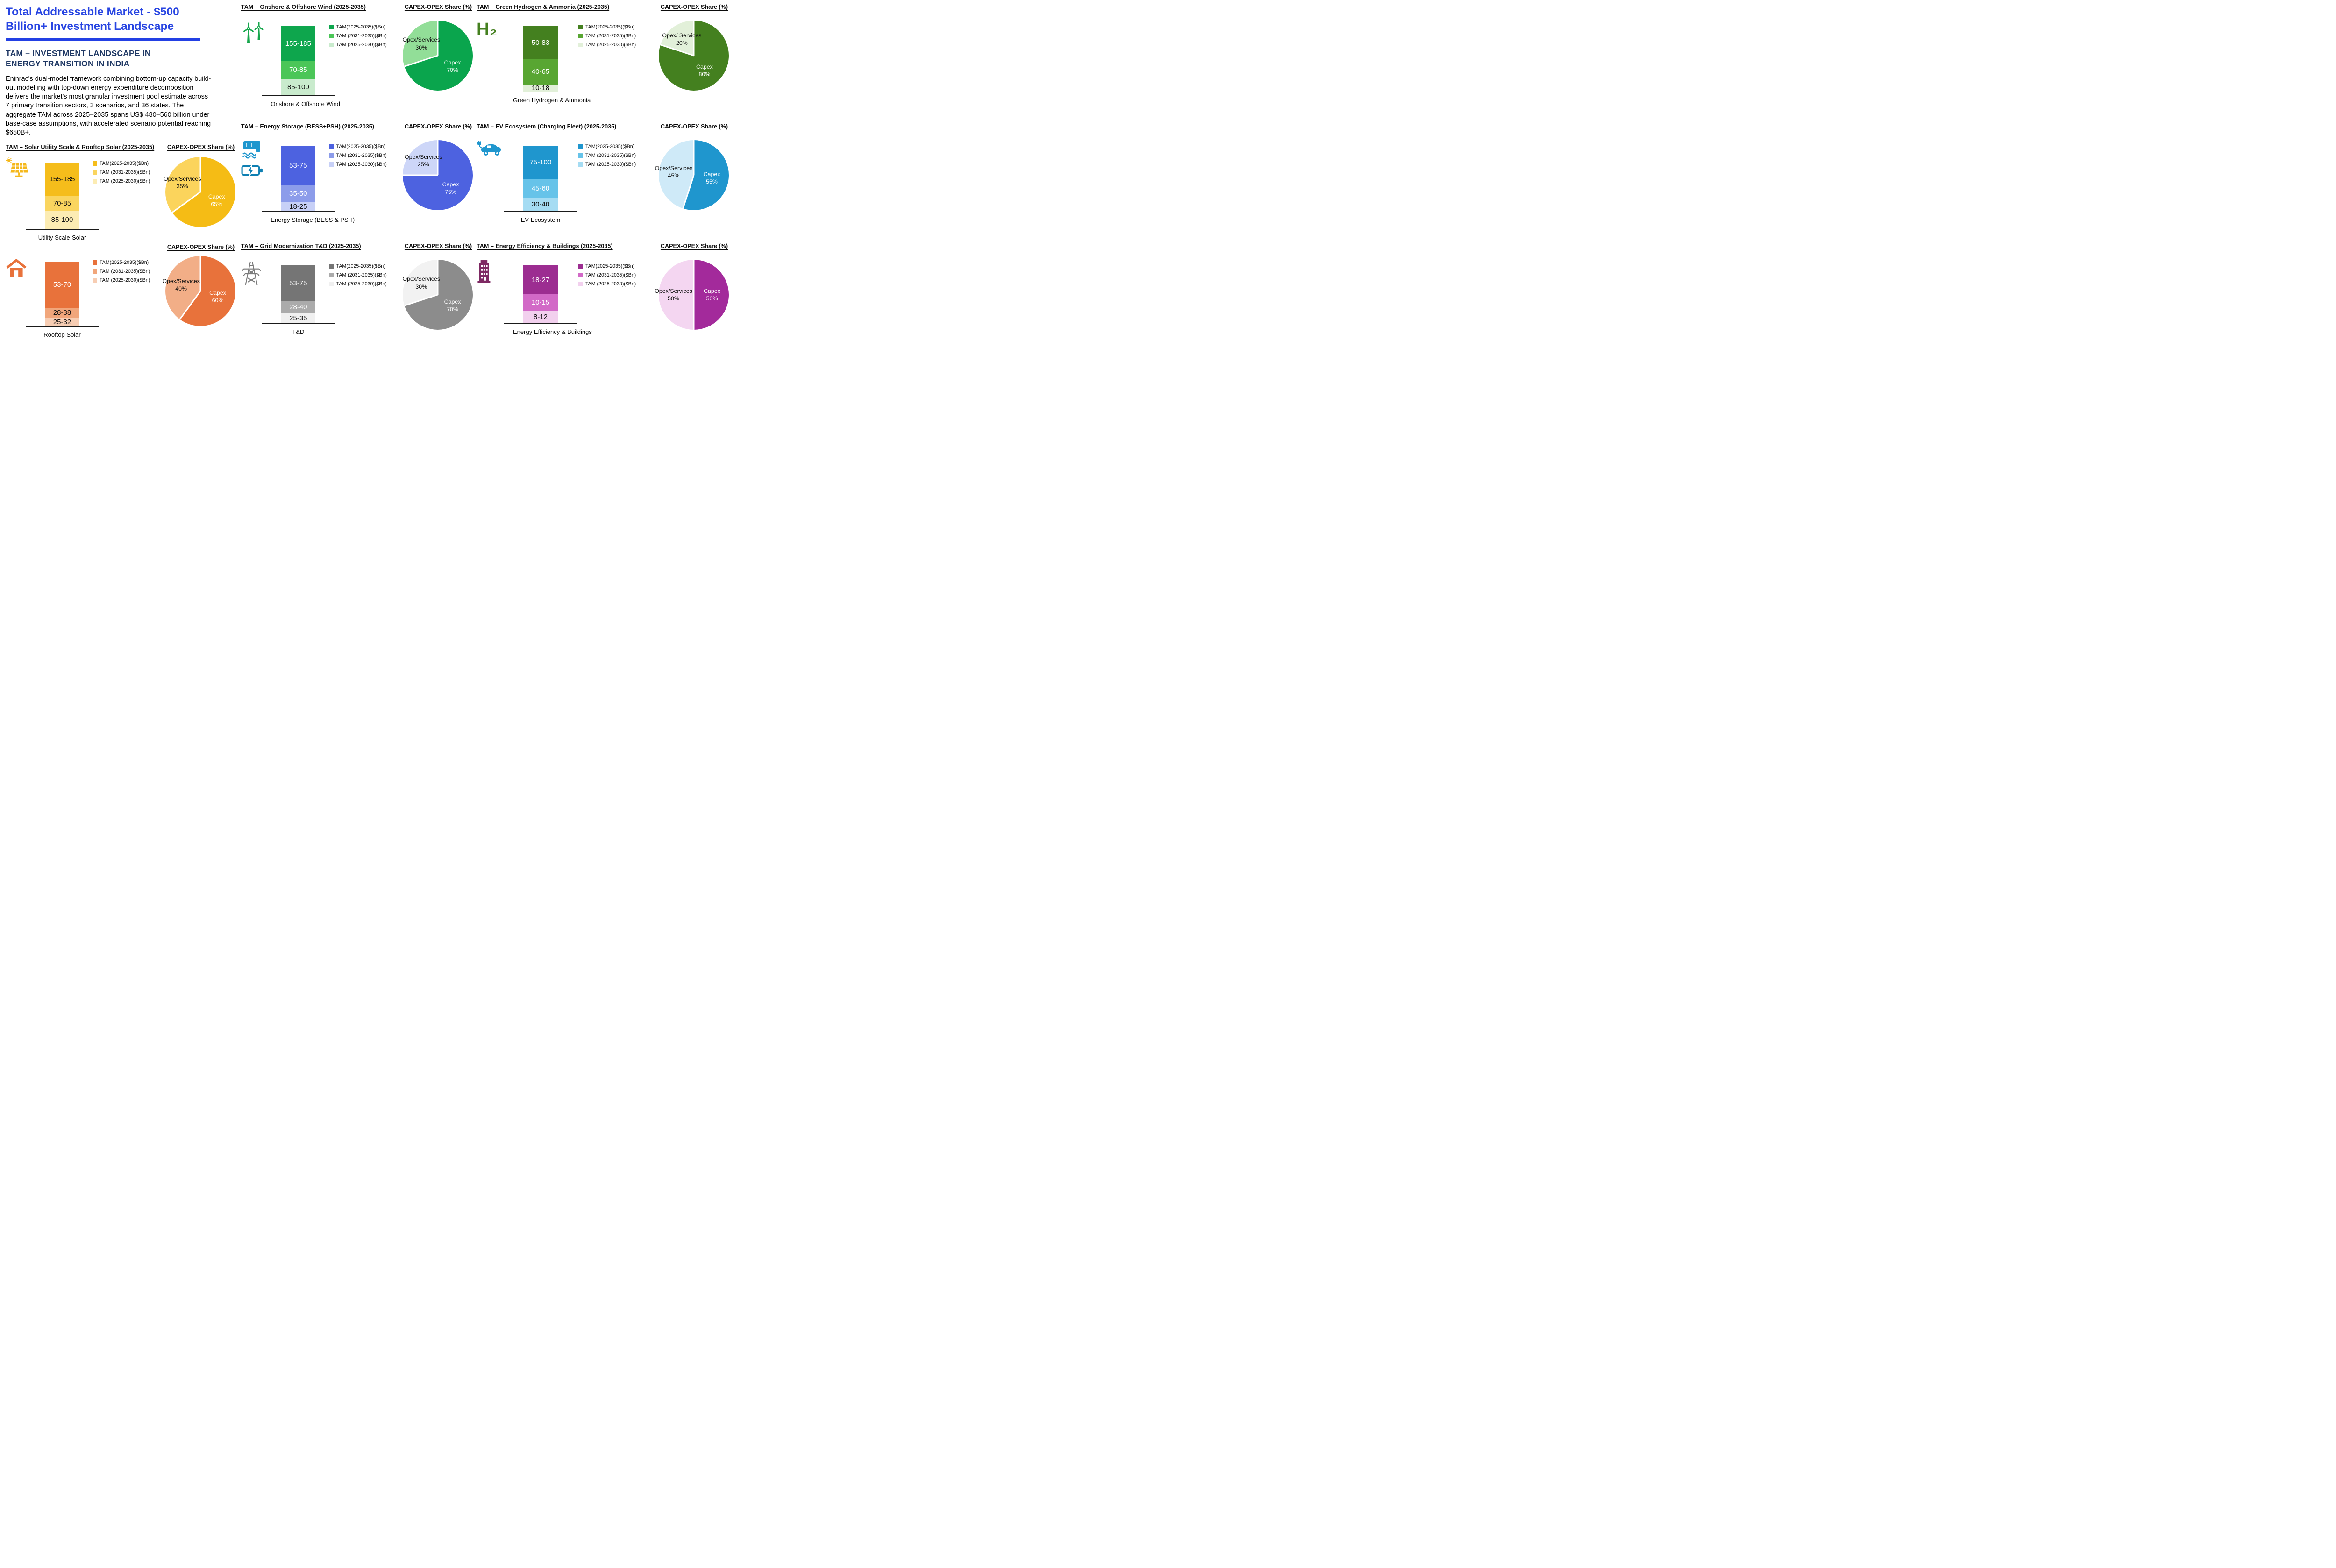  What do you see at coordinates (298, 70) in the screenshot?
I see `bar-segment: 70-85` at bounding box center [298, 70].